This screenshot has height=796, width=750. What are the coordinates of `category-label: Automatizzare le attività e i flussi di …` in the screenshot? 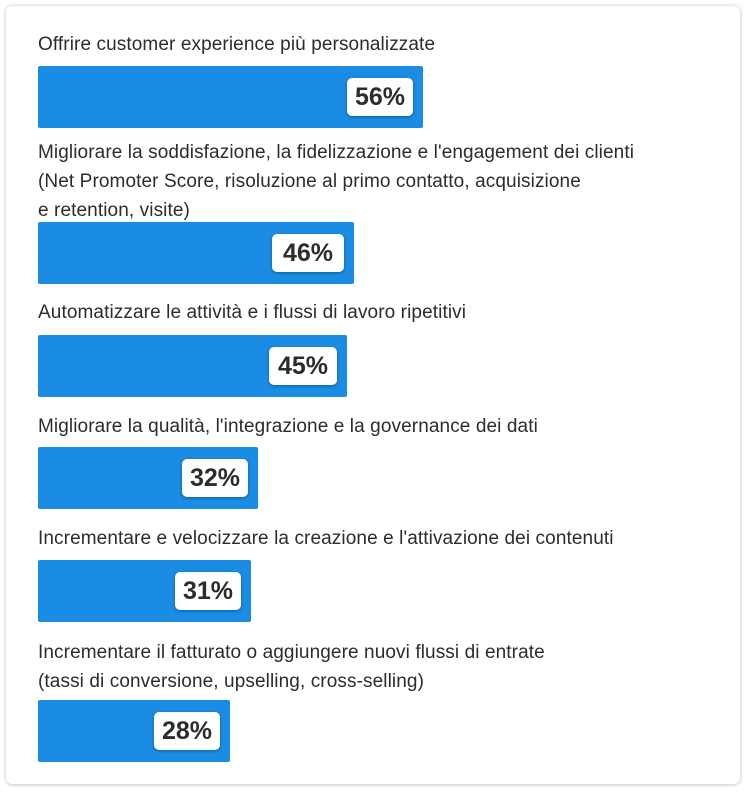 It's located at (252, 312).